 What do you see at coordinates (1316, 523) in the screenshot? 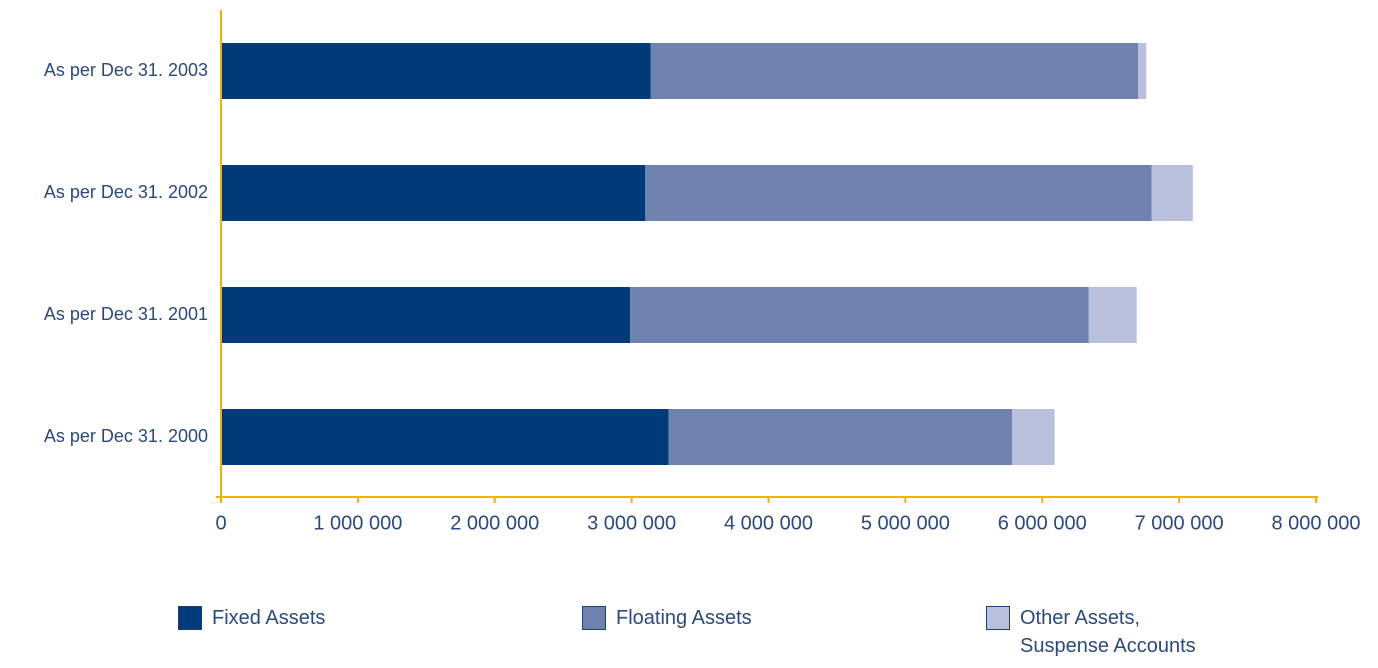
I see `x-tick-label: 8 000 000` at bounding box center [1316, 523].